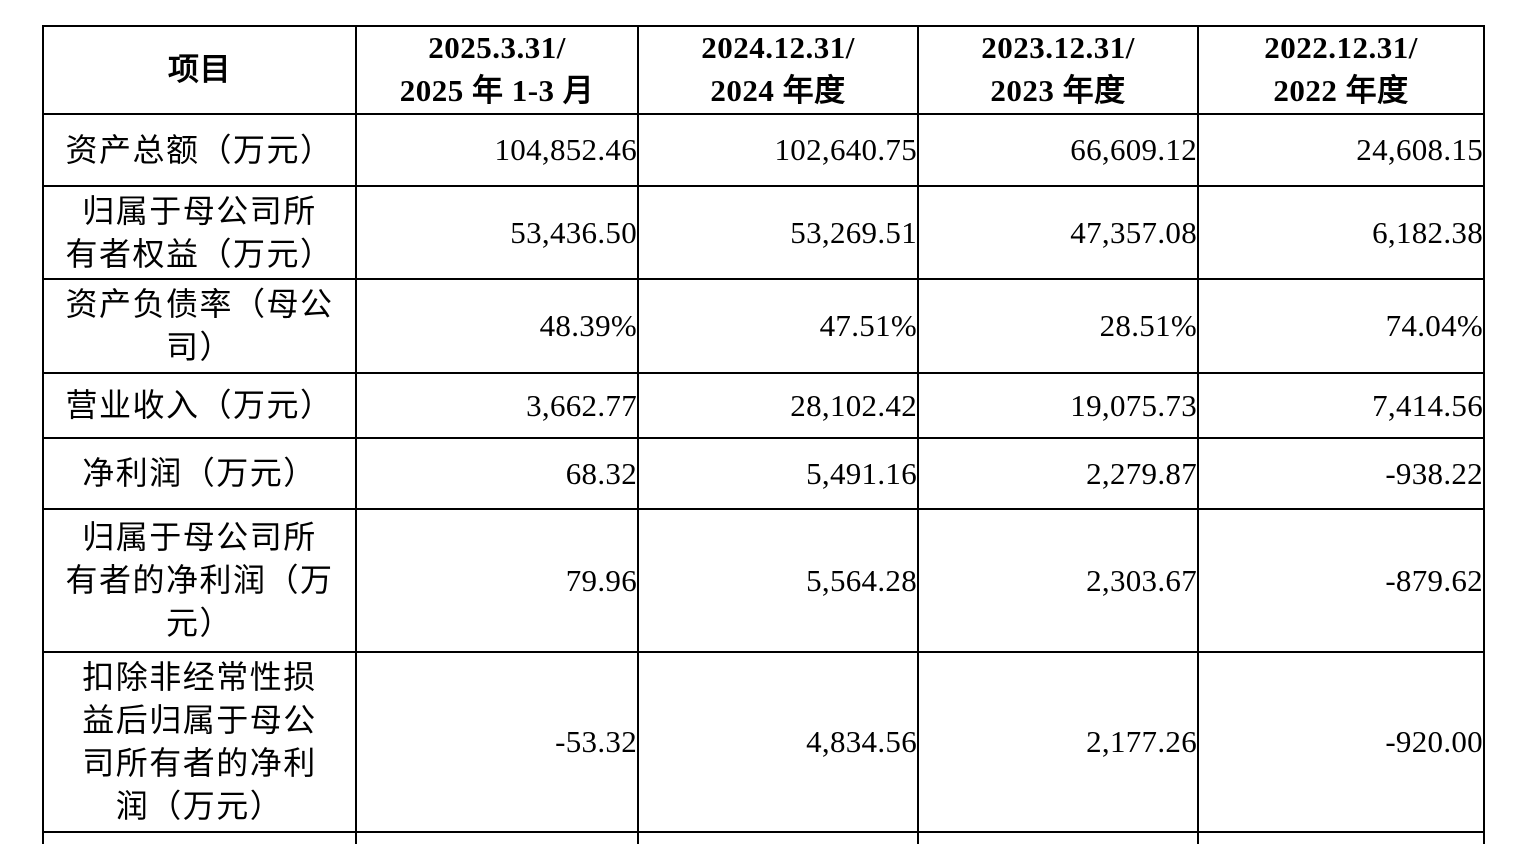 The width and height of the screenshot is (1520, 844). Describe the element at coordinates (1341, 232) in the screenshot. I see `value-cell: 6,182.38` at that location.